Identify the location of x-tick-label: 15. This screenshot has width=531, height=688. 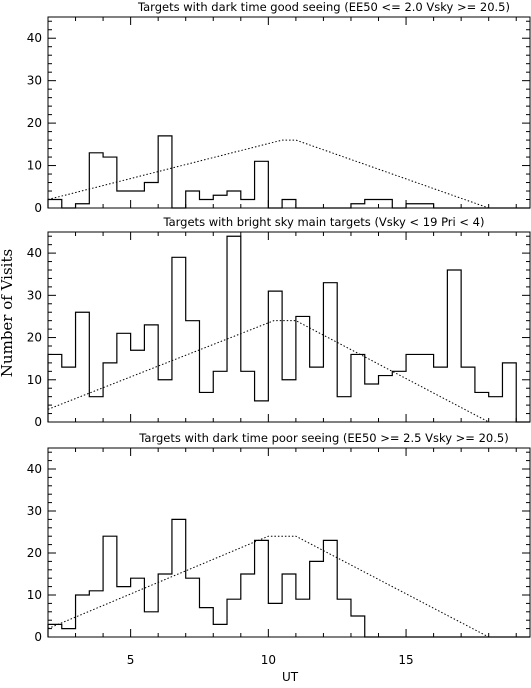
(405, 660).